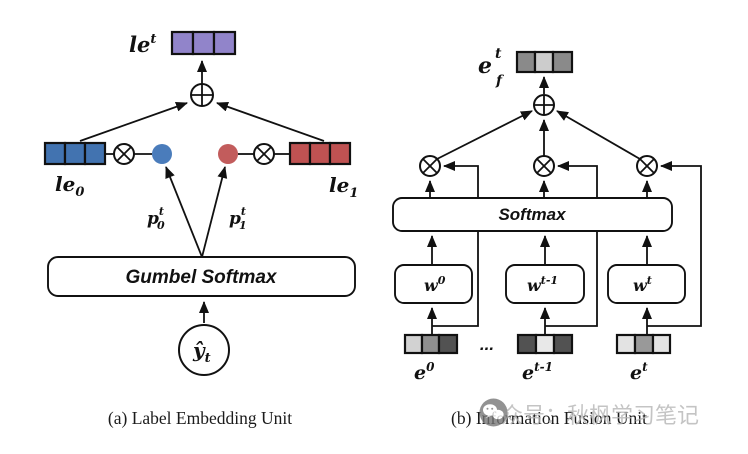 The image size is (748, 454). I want to click on label0-text: le0, so click(69, 186).